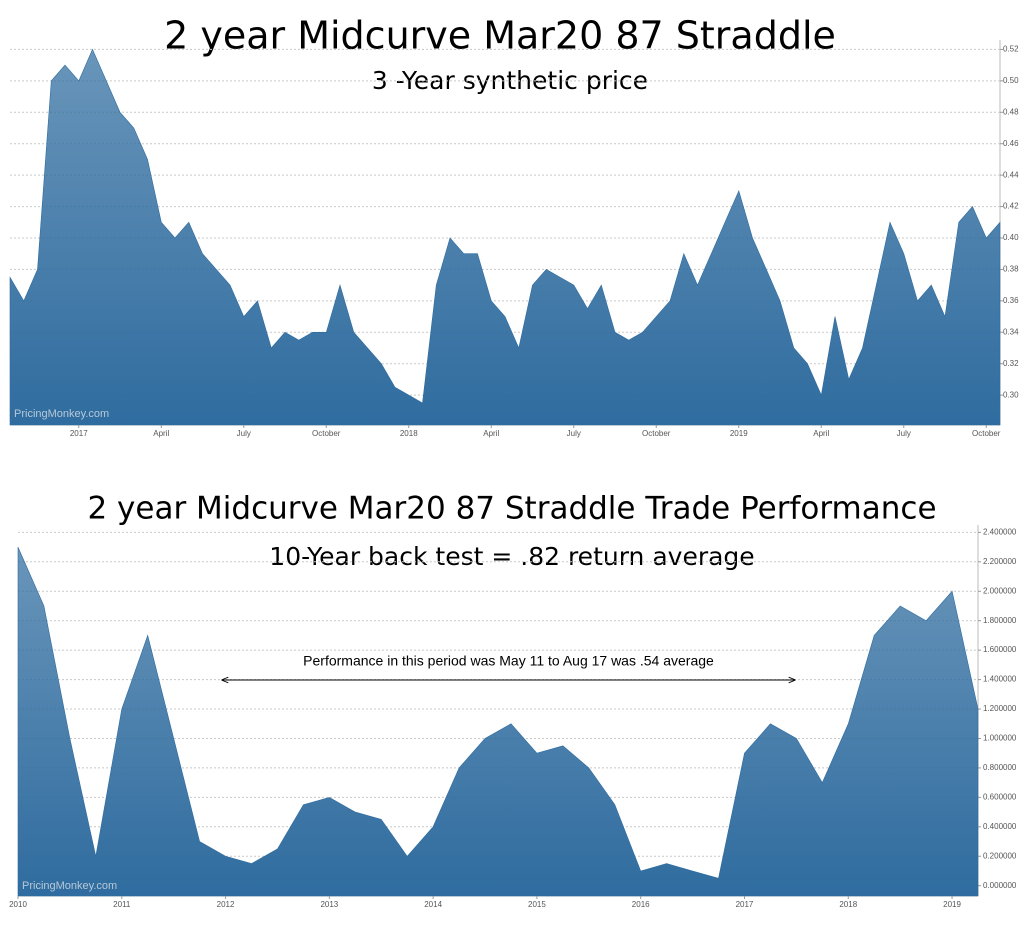  Describe the element at coordinates (1000, 738) in the screenshot. I see `y-tick-label: 1.000000` at that location.